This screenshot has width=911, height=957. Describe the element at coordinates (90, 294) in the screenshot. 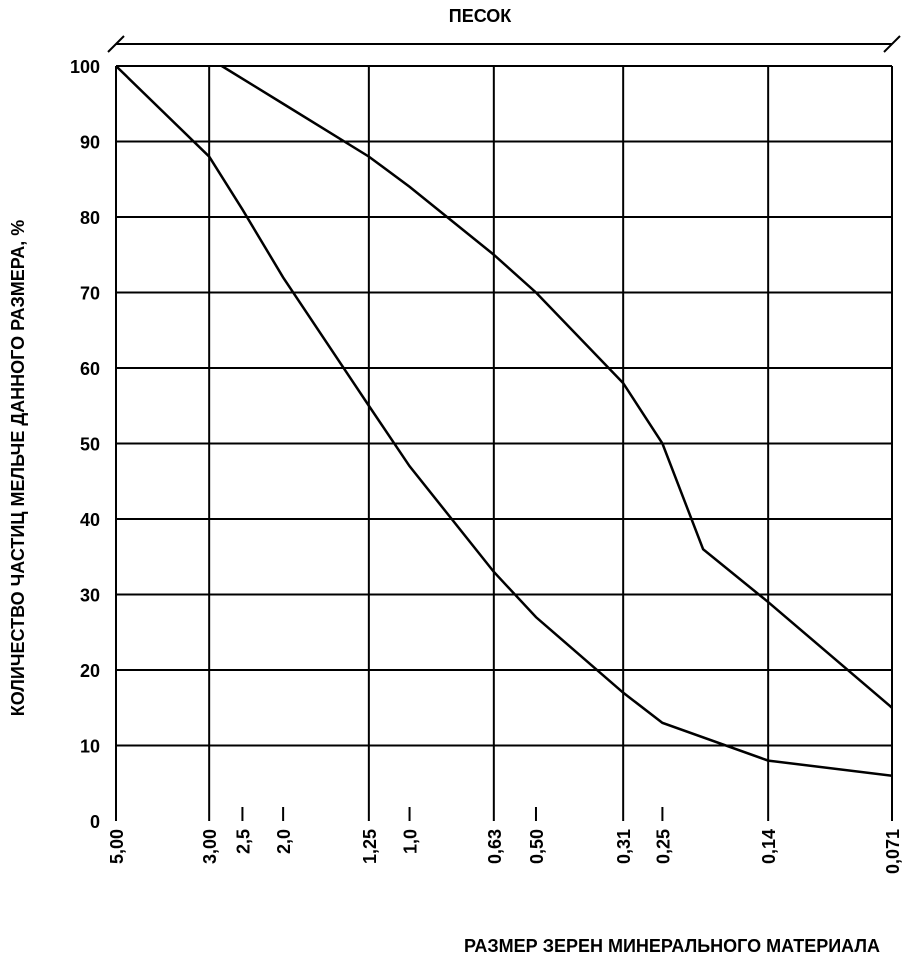

I see `y-tick-label: 70` at that location.